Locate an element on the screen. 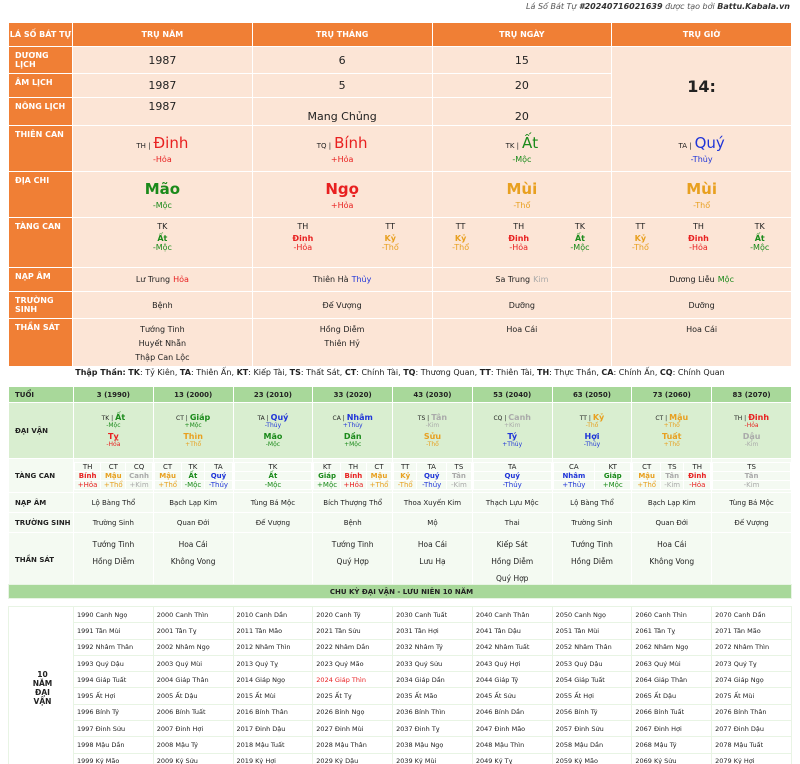 The width and height of the screenshot is (800, 764). dia-chi-element: +Hỏa is located at coordinates (342, 205).